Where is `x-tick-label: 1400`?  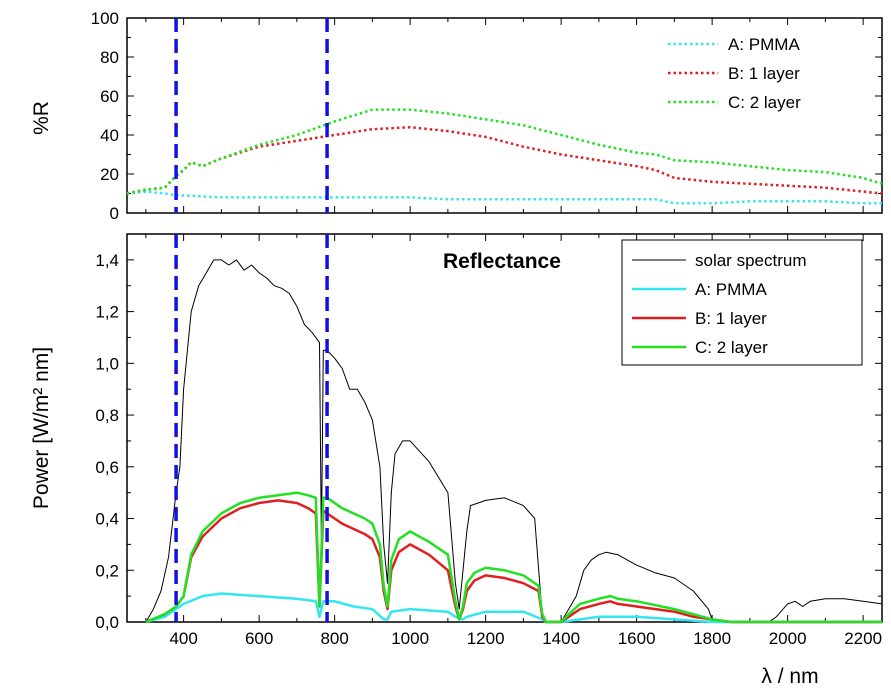 x-tick-label: 1400 is located at coordinates (561, 638).